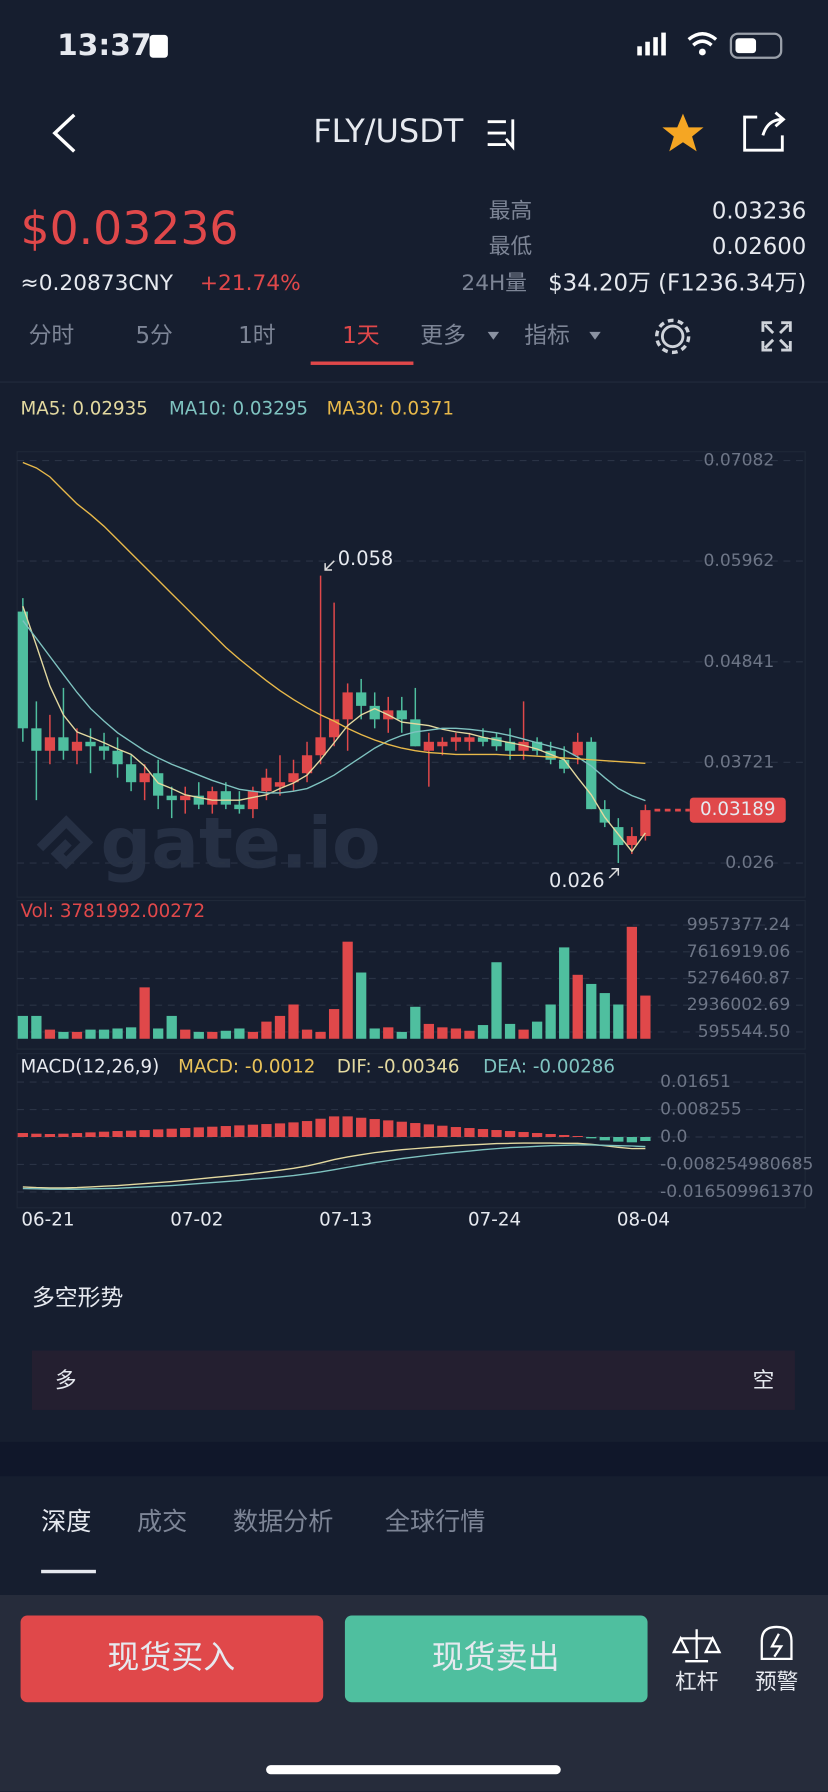 Image resolution: width=828 pixels, height=1792 pixels. I want to click on favorite-star, so click(683, 132).